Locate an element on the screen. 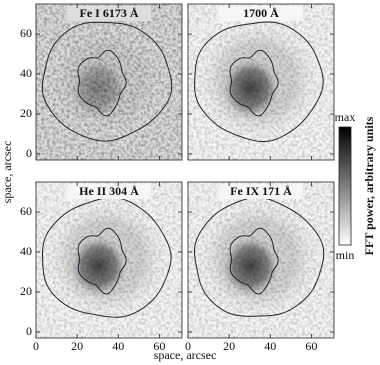 This screenshot has height=365, width=380. colorbar-label: FFT power, arbitrary units is located at coordinates (369, 185).